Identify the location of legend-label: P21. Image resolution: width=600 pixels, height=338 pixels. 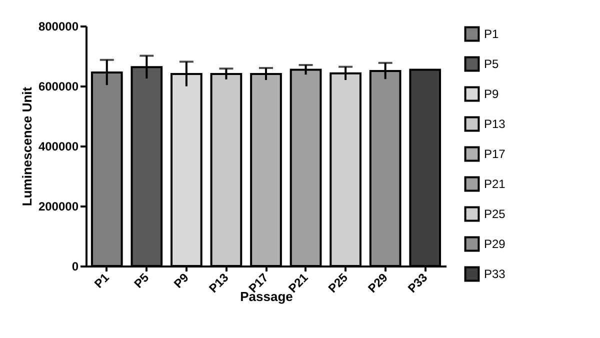
(495, 184).